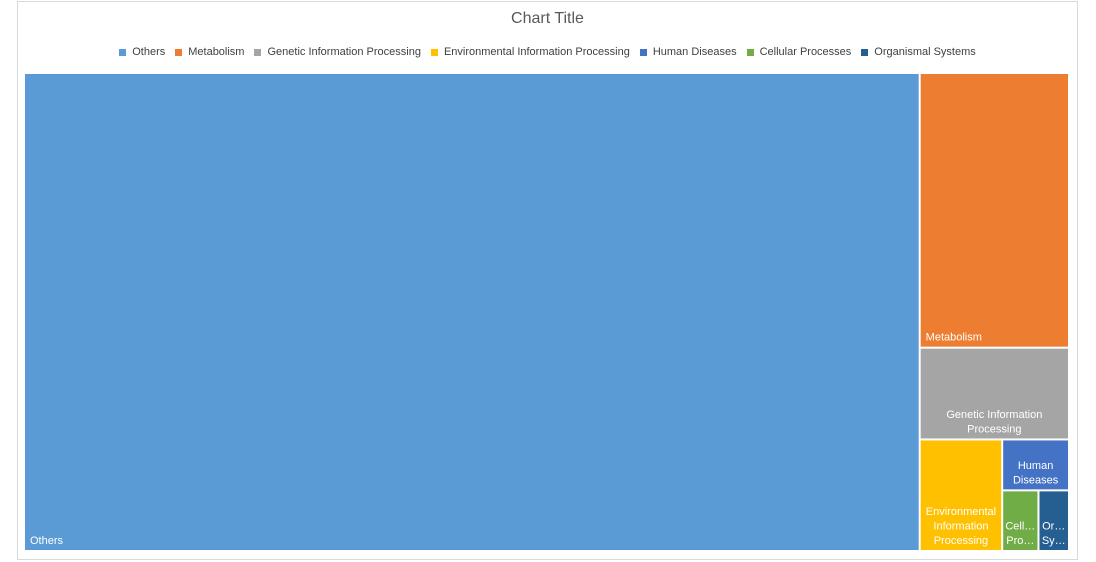  Describe the element at coordinates (149, 52) in the screenshot. I see `legend-label: Others` at that location.